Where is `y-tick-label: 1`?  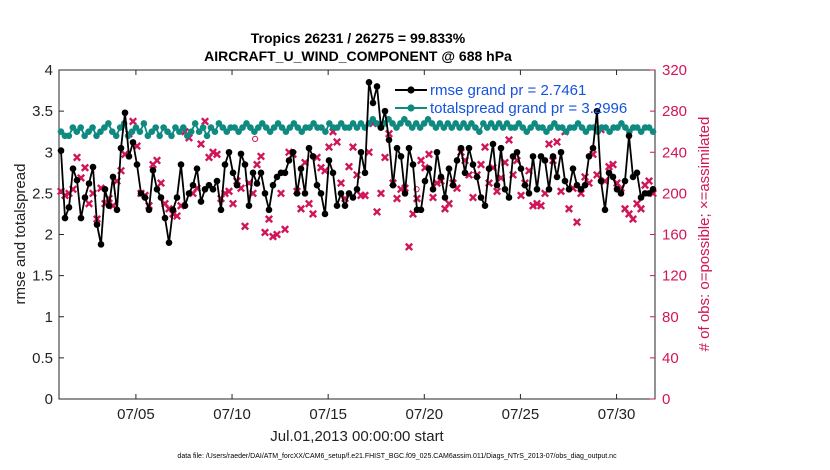
y-tick-label: 1 is located at coordinates (49, 317).